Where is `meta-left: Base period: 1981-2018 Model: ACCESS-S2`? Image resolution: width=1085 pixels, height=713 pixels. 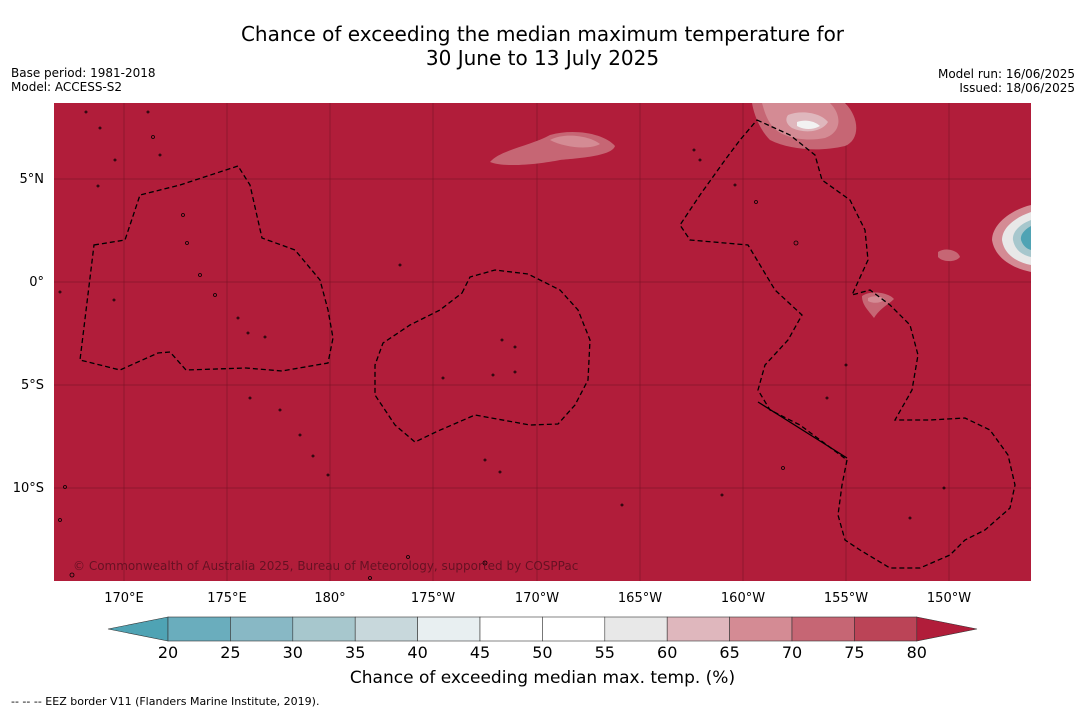 meta-left: Base period: 1981-2018 Model: ACCESS-S2 is located at coordinates (83, 80).